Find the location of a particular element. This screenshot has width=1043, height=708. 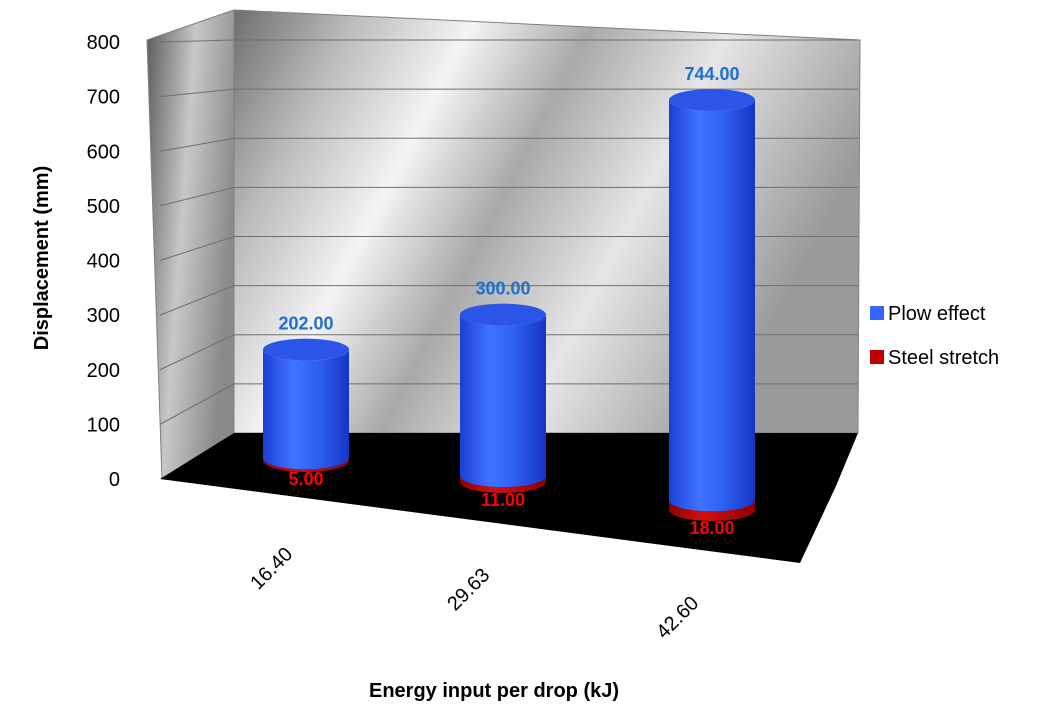

y-axis-ticks: 0 100 200 300 400 500 600 700 800 is located at coordinates (103, 261).